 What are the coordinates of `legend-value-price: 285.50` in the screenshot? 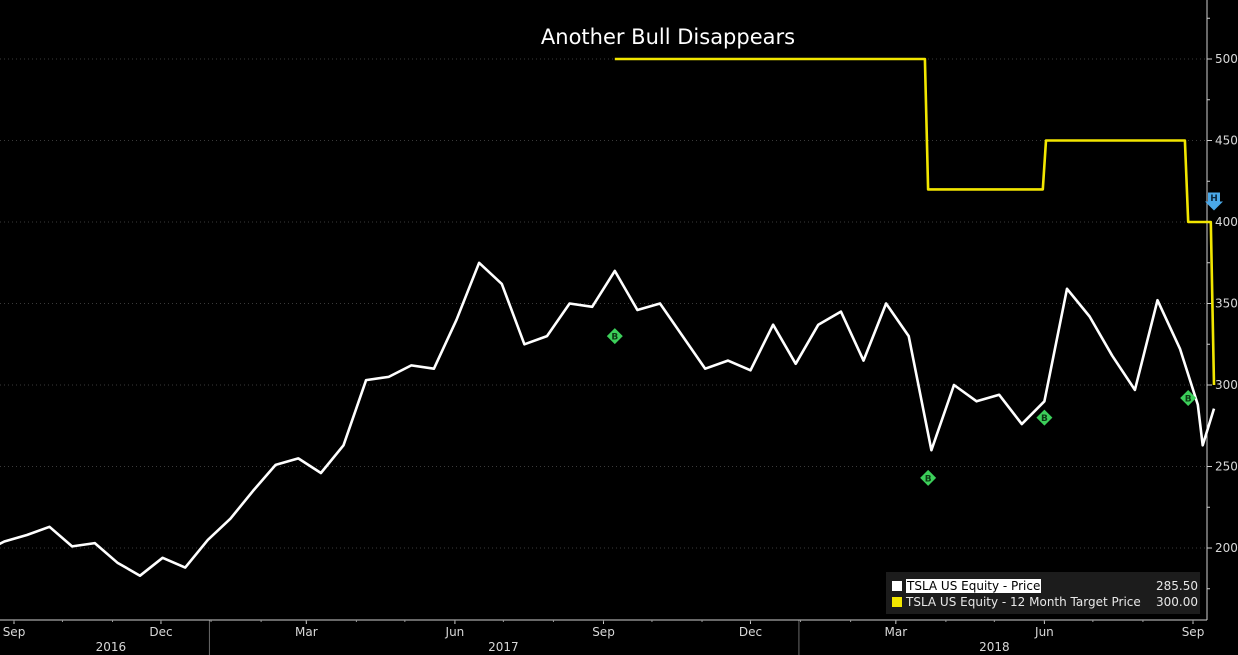 It's located at (1177, 586).